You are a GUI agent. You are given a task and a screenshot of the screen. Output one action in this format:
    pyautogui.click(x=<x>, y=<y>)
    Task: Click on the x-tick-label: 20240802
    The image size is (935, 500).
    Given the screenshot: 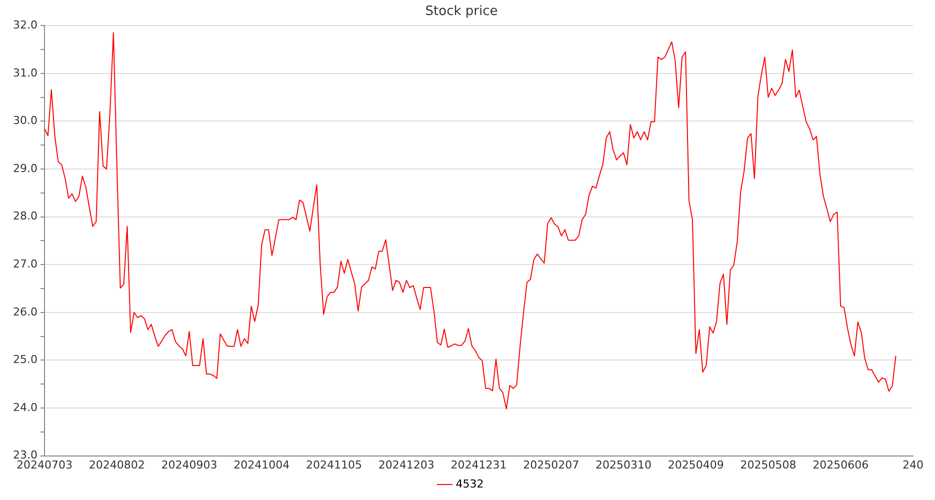 What is the action you would take?
    pyautogui.click(x=116, y=465)
    